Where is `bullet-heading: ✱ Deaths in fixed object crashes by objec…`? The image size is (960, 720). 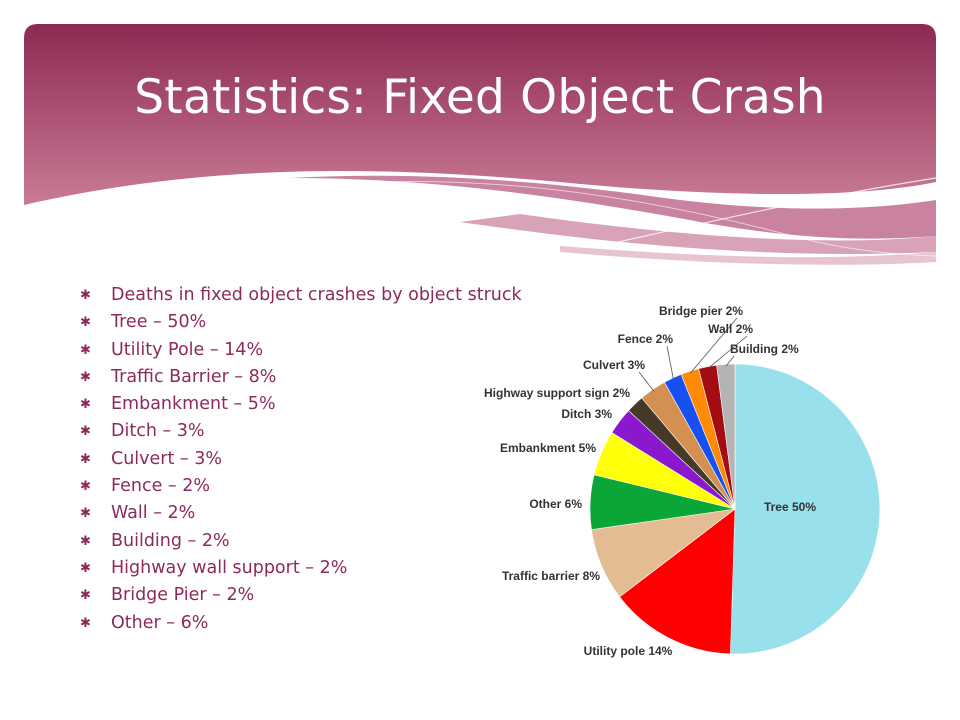 bullet-heading: ✱ Deaths in fixed object crashes by objec… is located at coordinates (301, 295).